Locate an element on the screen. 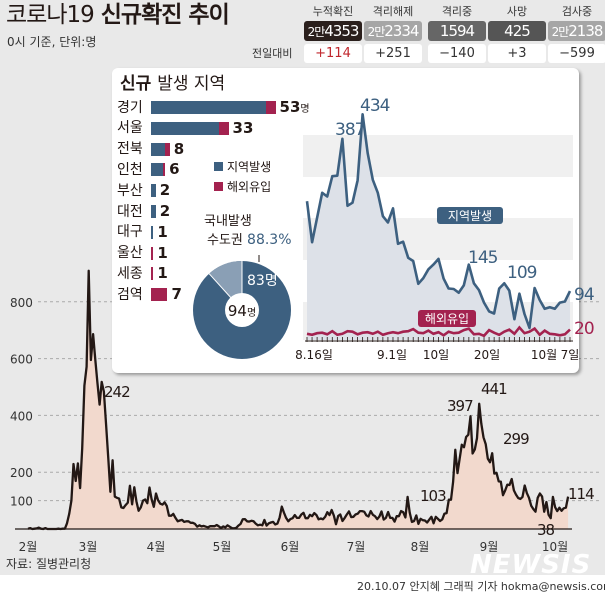  stat-diff: +114 is located at coordinates (333, 53).